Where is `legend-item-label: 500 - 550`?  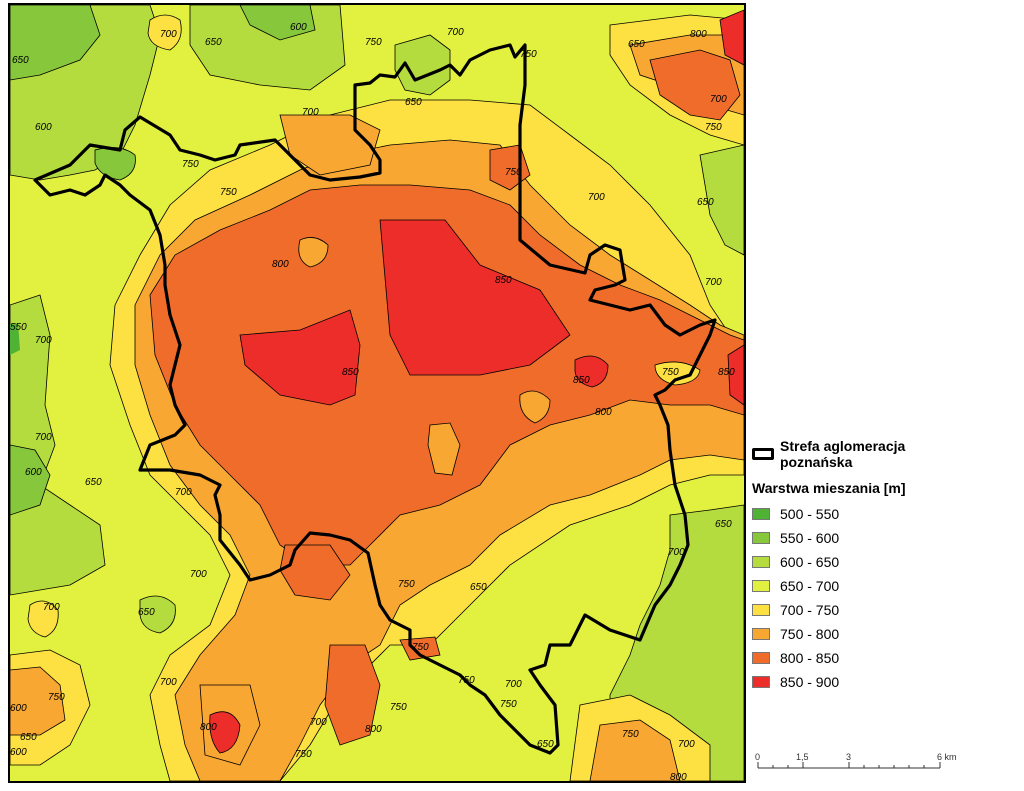
legend-item-label: 500 - 550 is located at coordinates (810, 514).